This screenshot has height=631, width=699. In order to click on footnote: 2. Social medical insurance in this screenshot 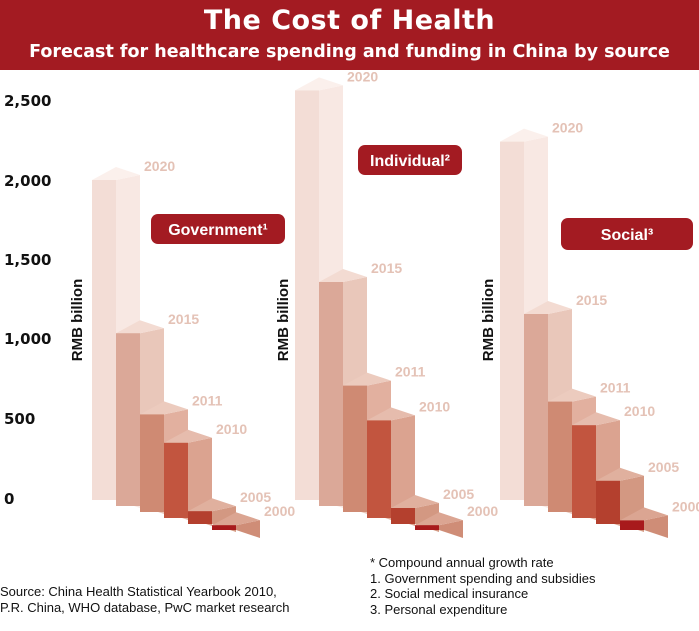, I will do `click(449, 593)`.